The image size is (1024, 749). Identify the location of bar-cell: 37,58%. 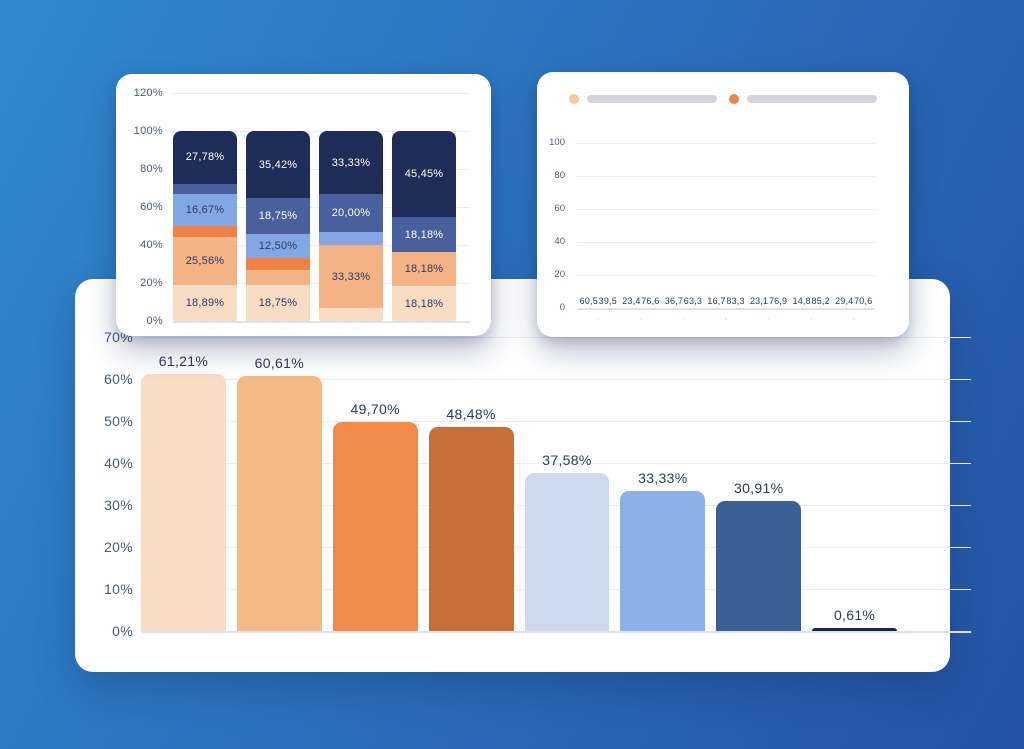
(567, 484).